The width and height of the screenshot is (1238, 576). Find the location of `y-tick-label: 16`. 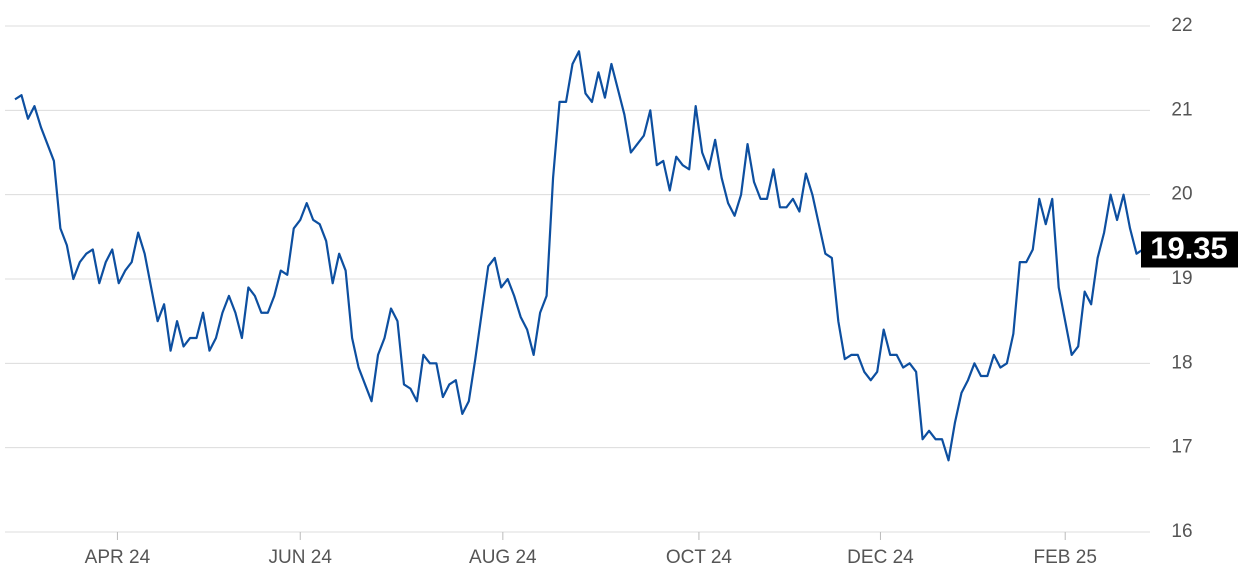

y-tick-label: 16 is located at coordinates (1181, 531).